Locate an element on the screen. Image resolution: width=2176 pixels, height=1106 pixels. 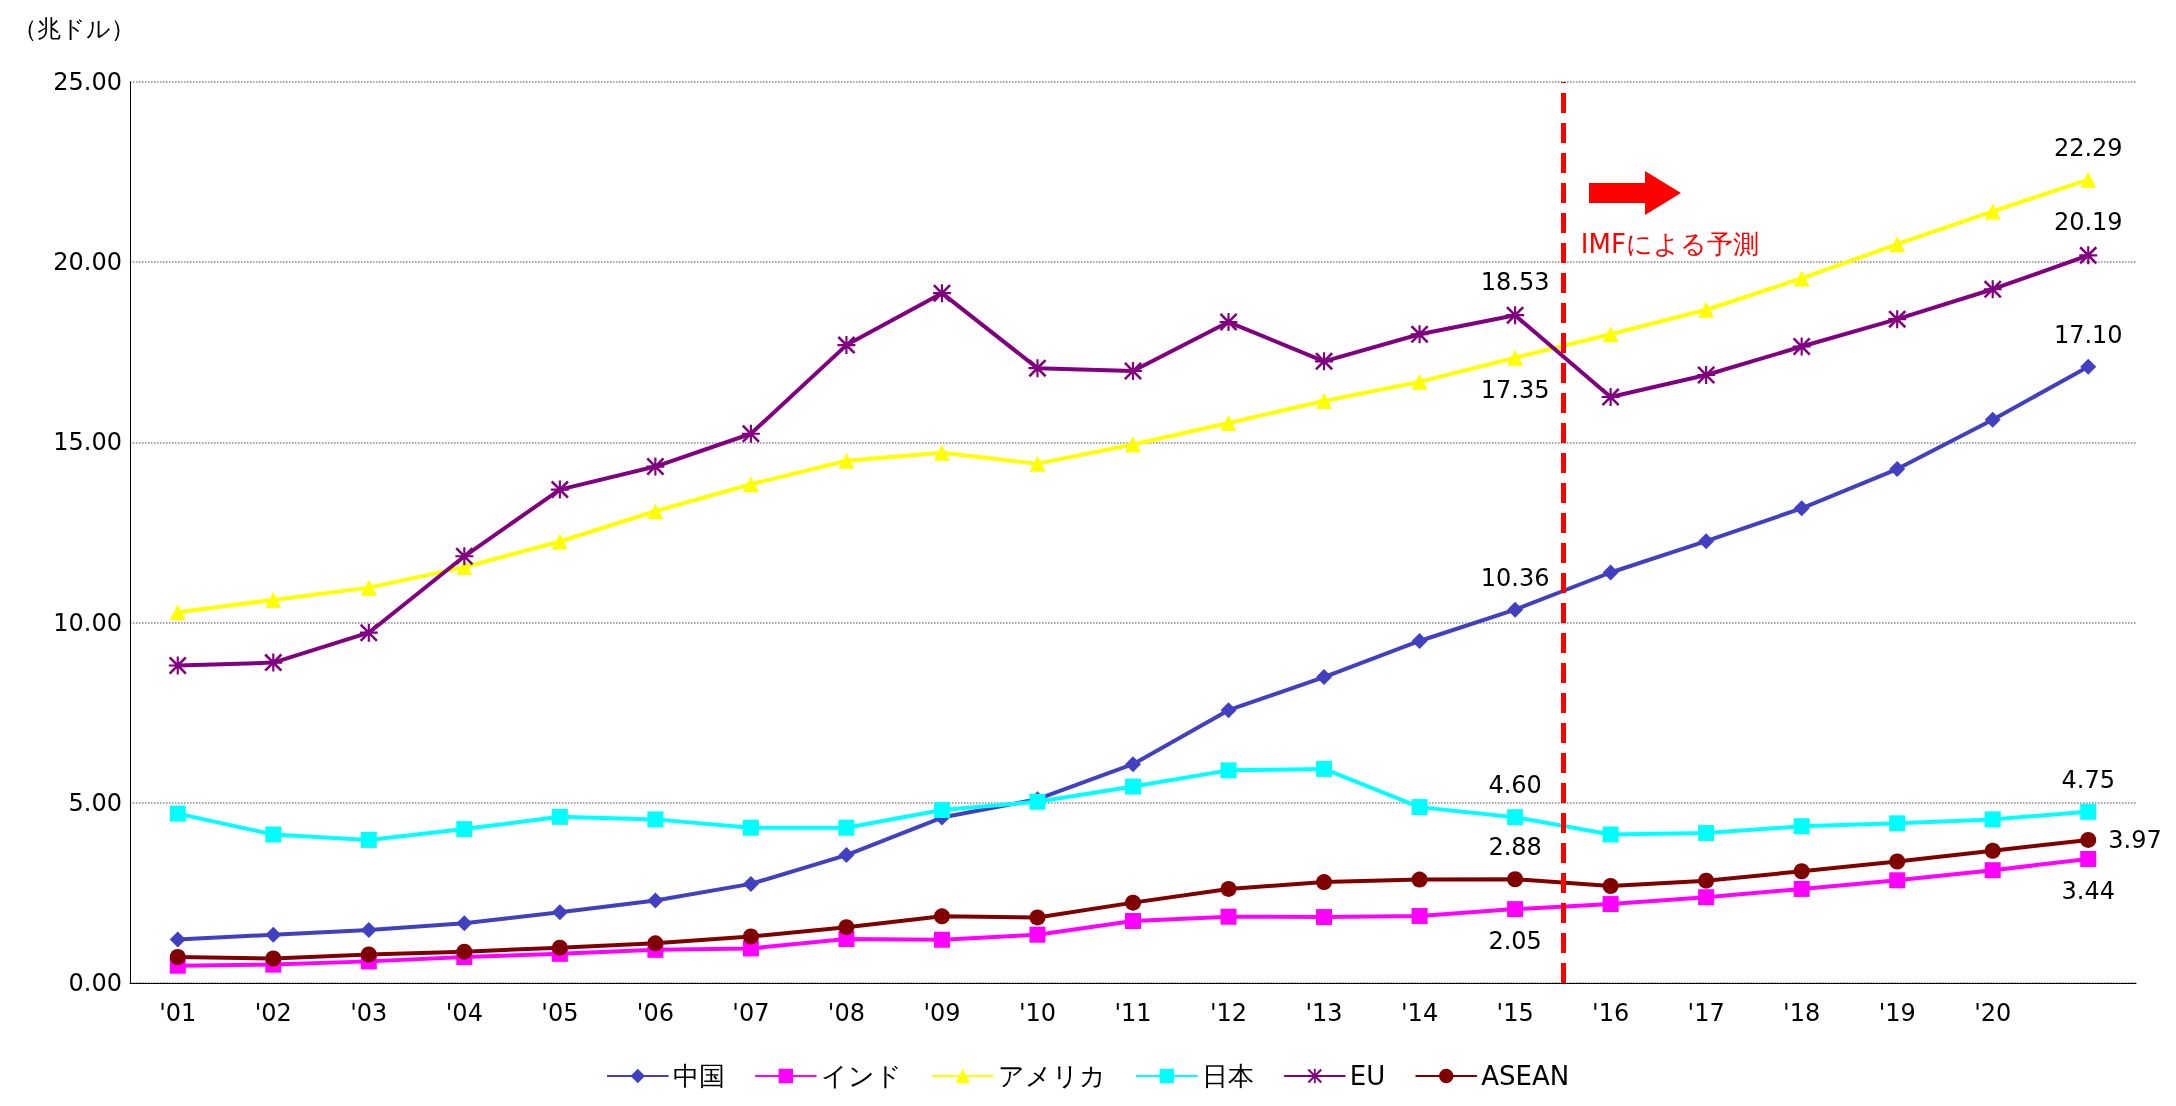
x-tick-label: '05 is located at coordinates (560, 1013).